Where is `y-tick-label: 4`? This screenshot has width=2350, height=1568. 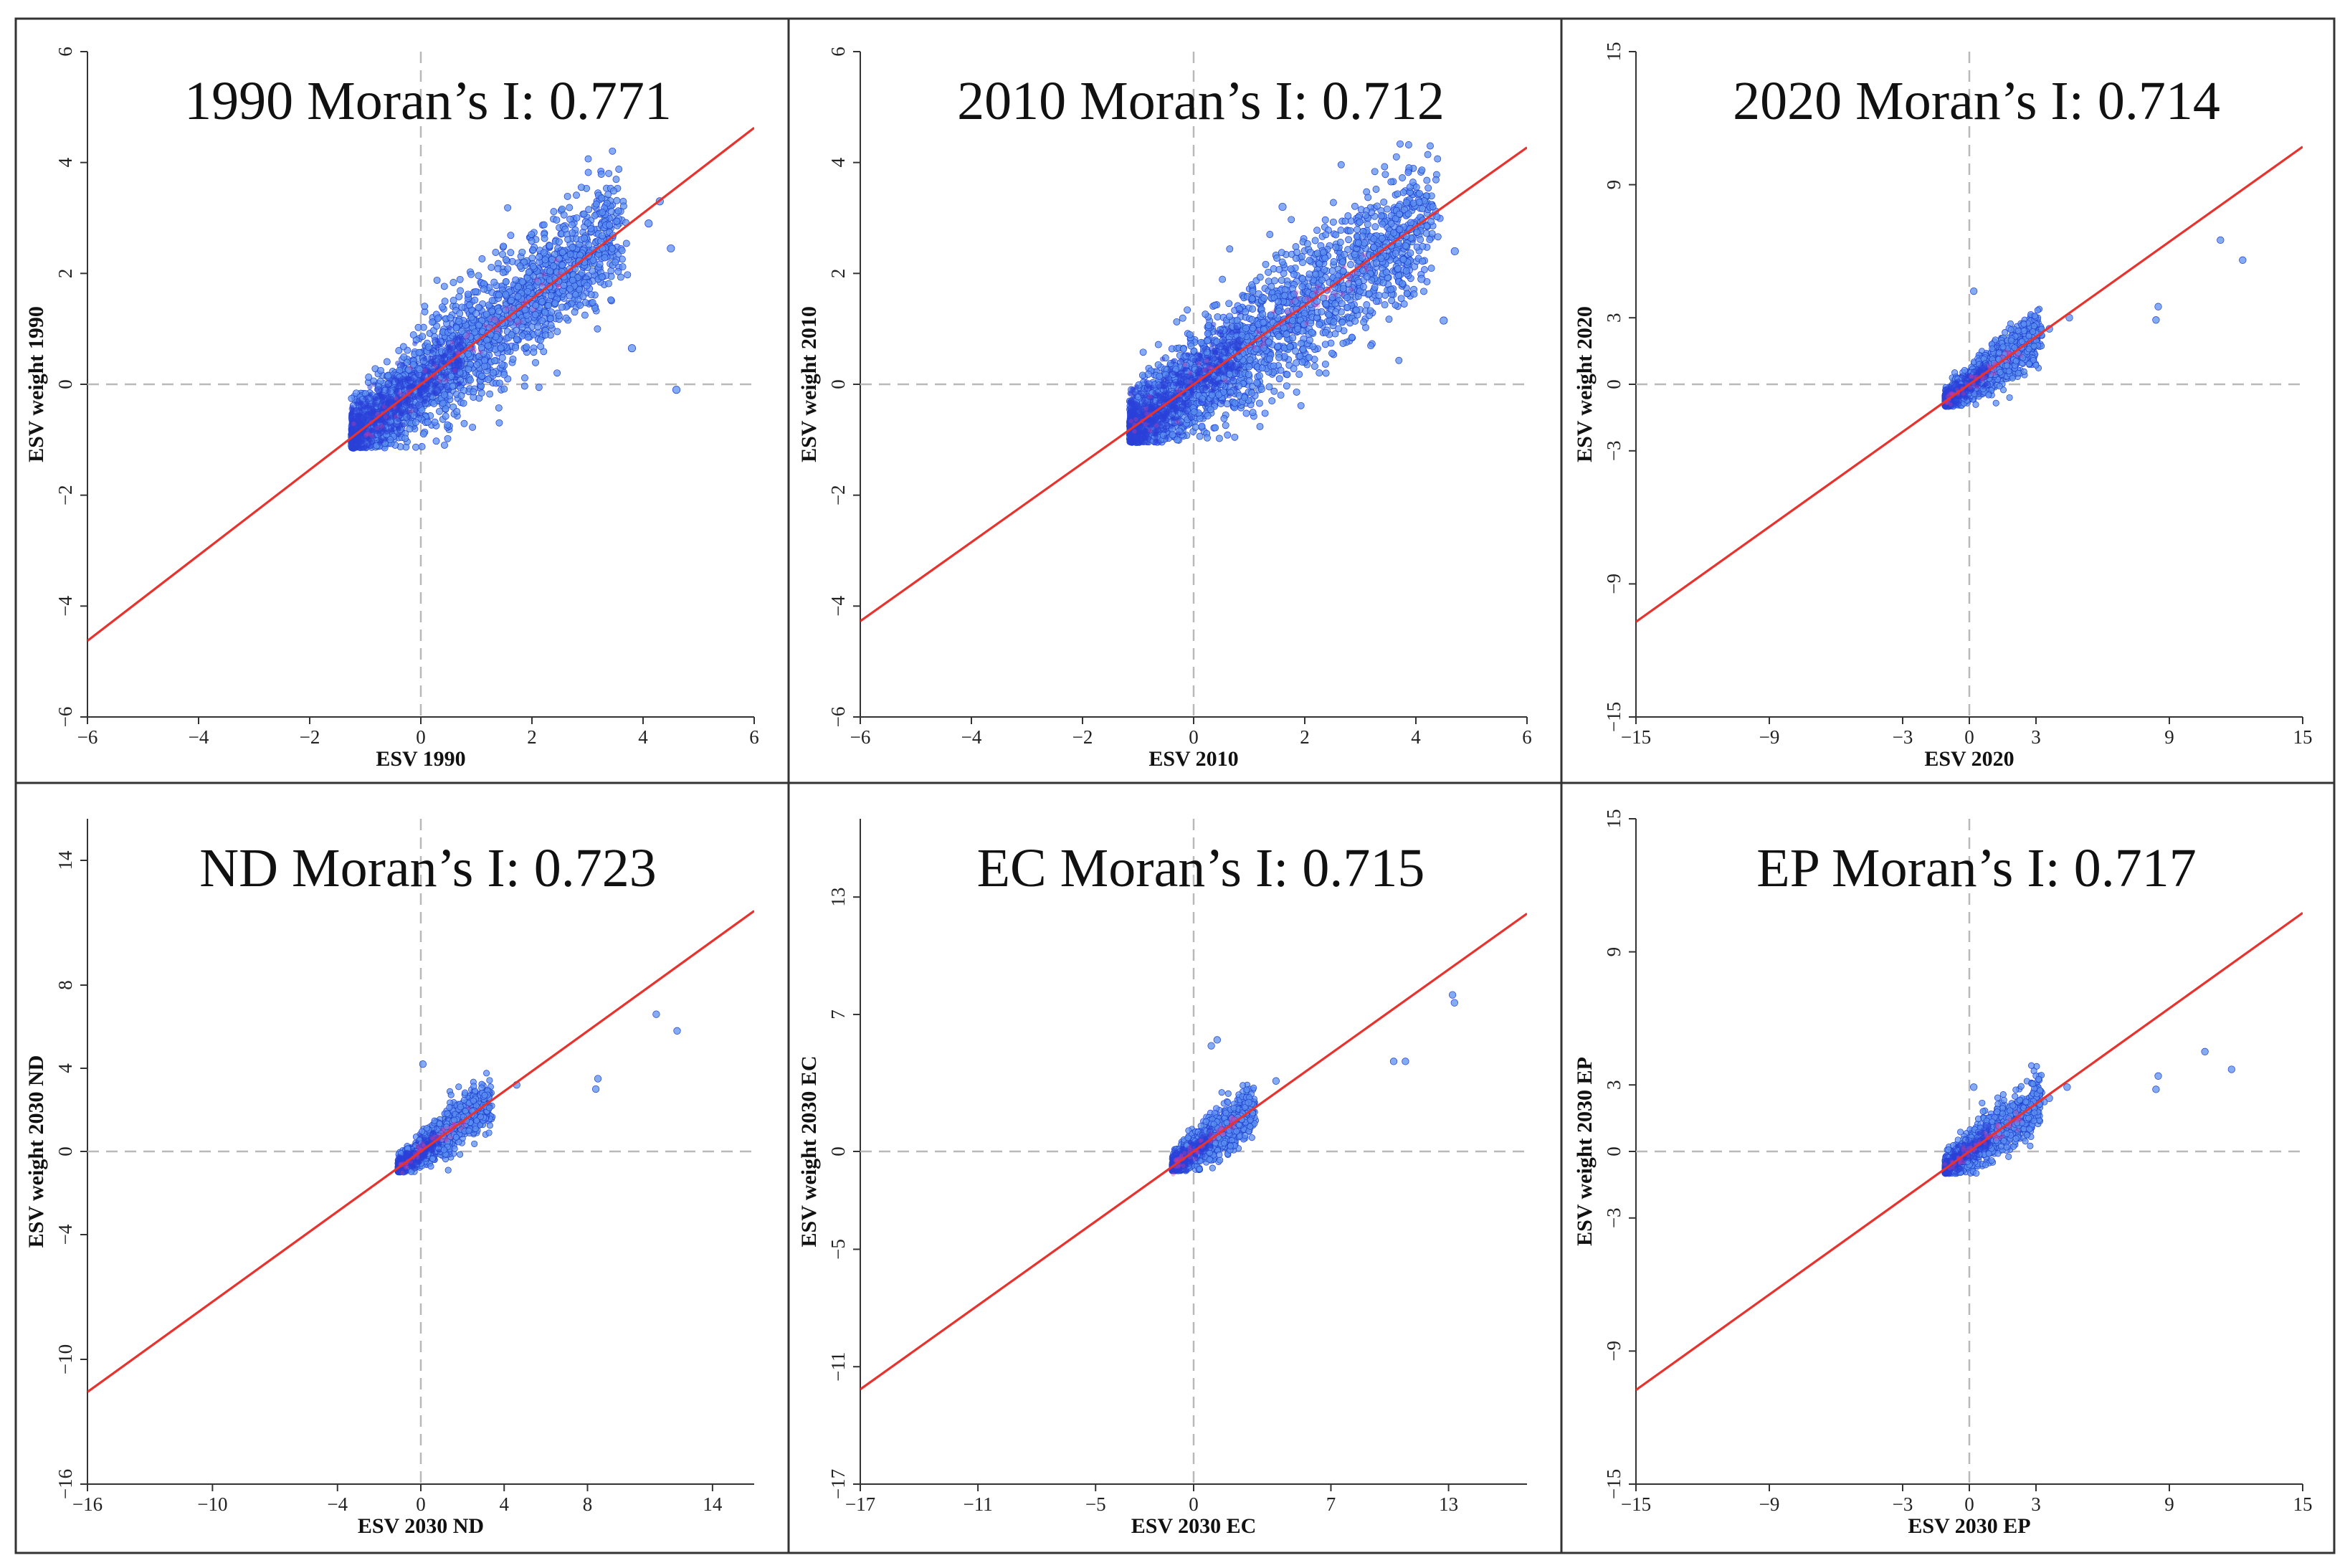 y-tick-label: 4 is located at coordinates (65, 162).